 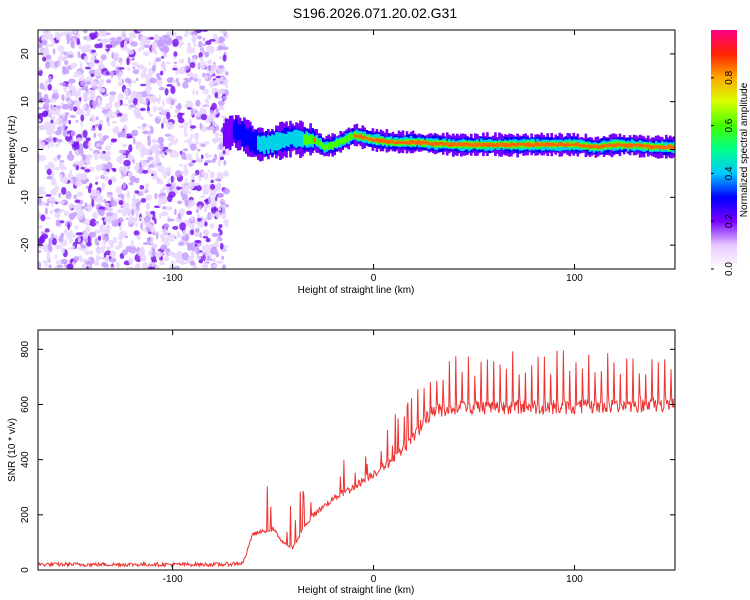 I want to click on colorbar-tick-label: 0.6, so click(x=729, y=125).